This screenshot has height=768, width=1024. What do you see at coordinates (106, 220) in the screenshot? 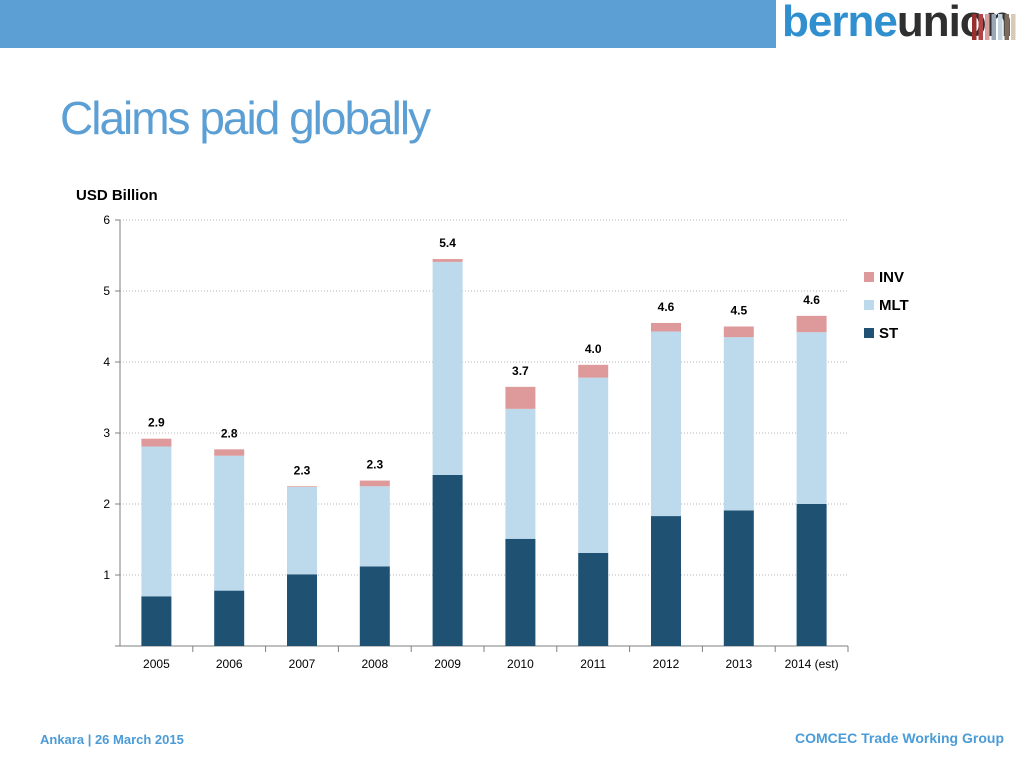
I see `y-tick-label: 6` at bounding box center [106, 220].